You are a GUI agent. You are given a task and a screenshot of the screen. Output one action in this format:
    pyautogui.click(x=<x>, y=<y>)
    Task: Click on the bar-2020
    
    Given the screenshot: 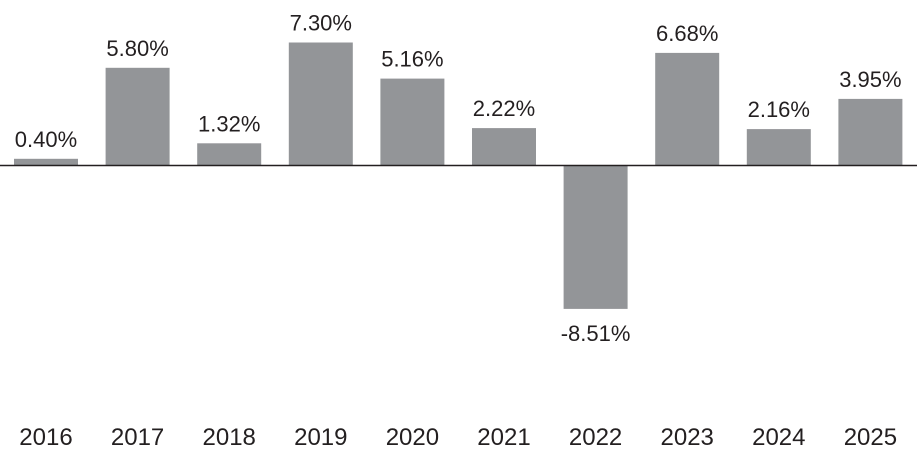 What is the action you would take?
    pyautogui.click(x=412, y=122)
    